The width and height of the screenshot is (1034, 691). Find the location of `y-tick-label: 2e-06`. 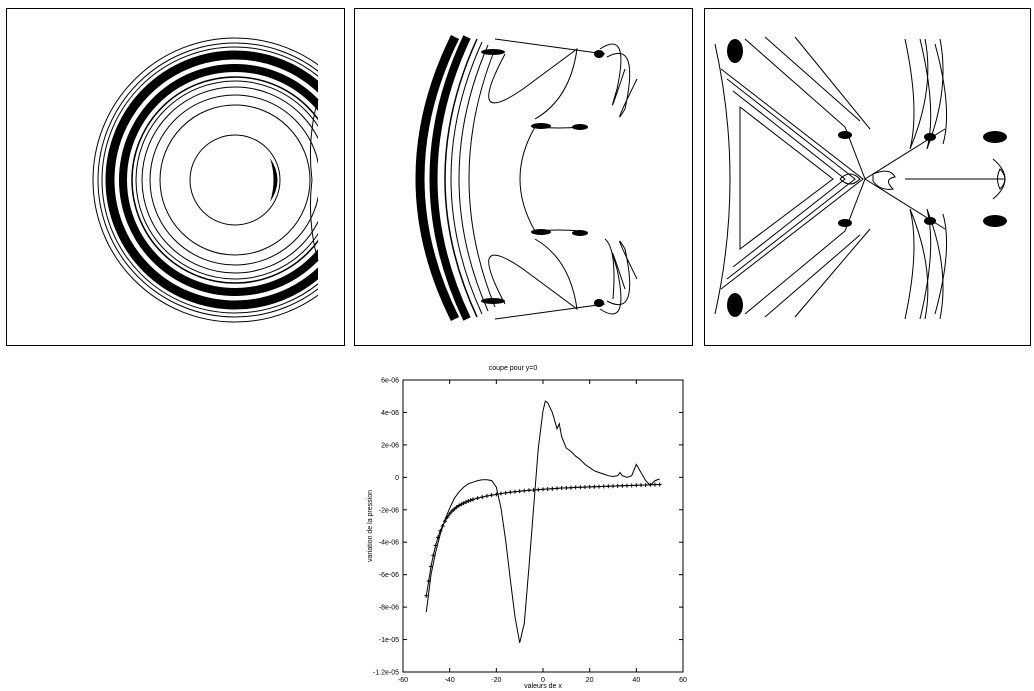

y-tick-label: 2e-06 is located at coordinates (390, 445).